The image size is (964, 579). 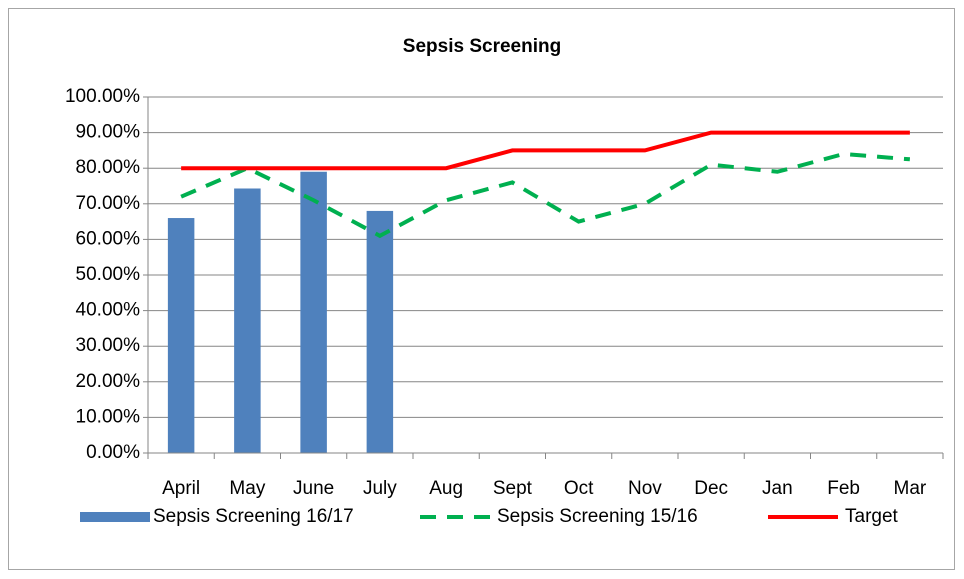 What do you see at coordinates (113, 452) in the screenshot?
I see `y-tick-label: 0.00%` at bounding box center [113, 452].